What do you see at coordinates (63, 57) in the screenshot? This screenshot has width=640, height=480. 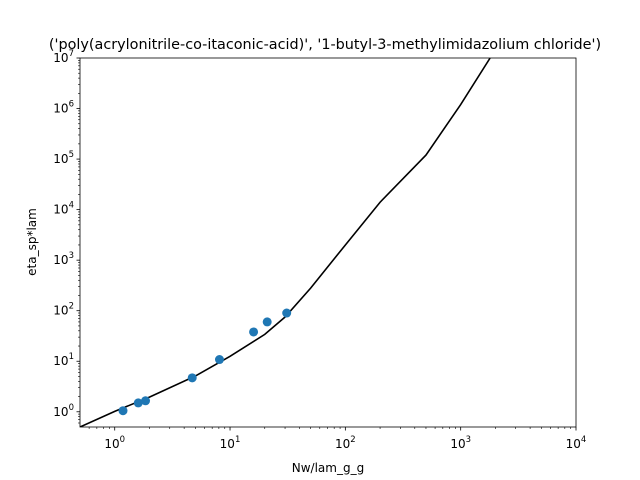 I see `y-tick-label: 10⁷` at bounding box center [63, 57].